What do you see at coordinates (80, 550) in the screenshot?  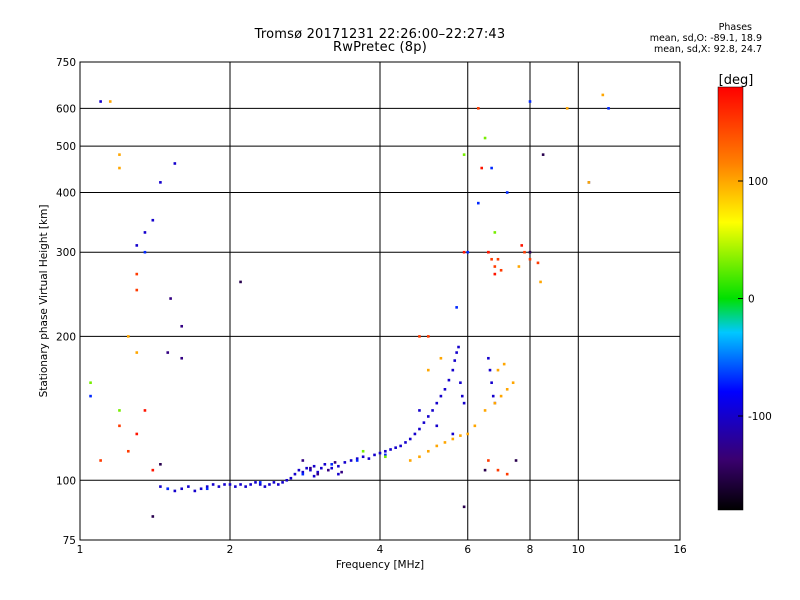 I see `x-tick-label: 1` at bounding box center [80, 550].